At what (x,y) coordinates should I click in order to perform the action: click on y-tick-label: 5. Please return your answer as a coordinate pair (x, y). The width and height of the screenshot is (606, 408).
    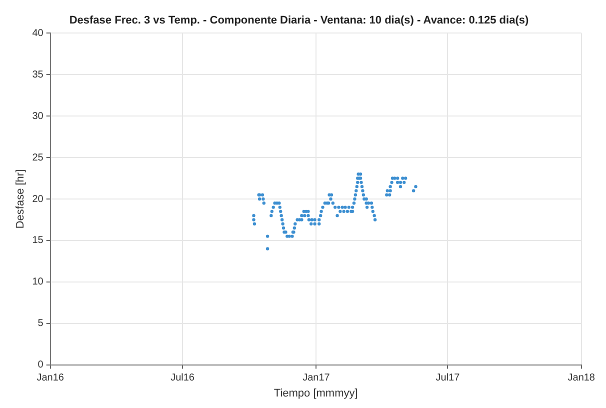
    Looking at the image, I should click on (41, 324).